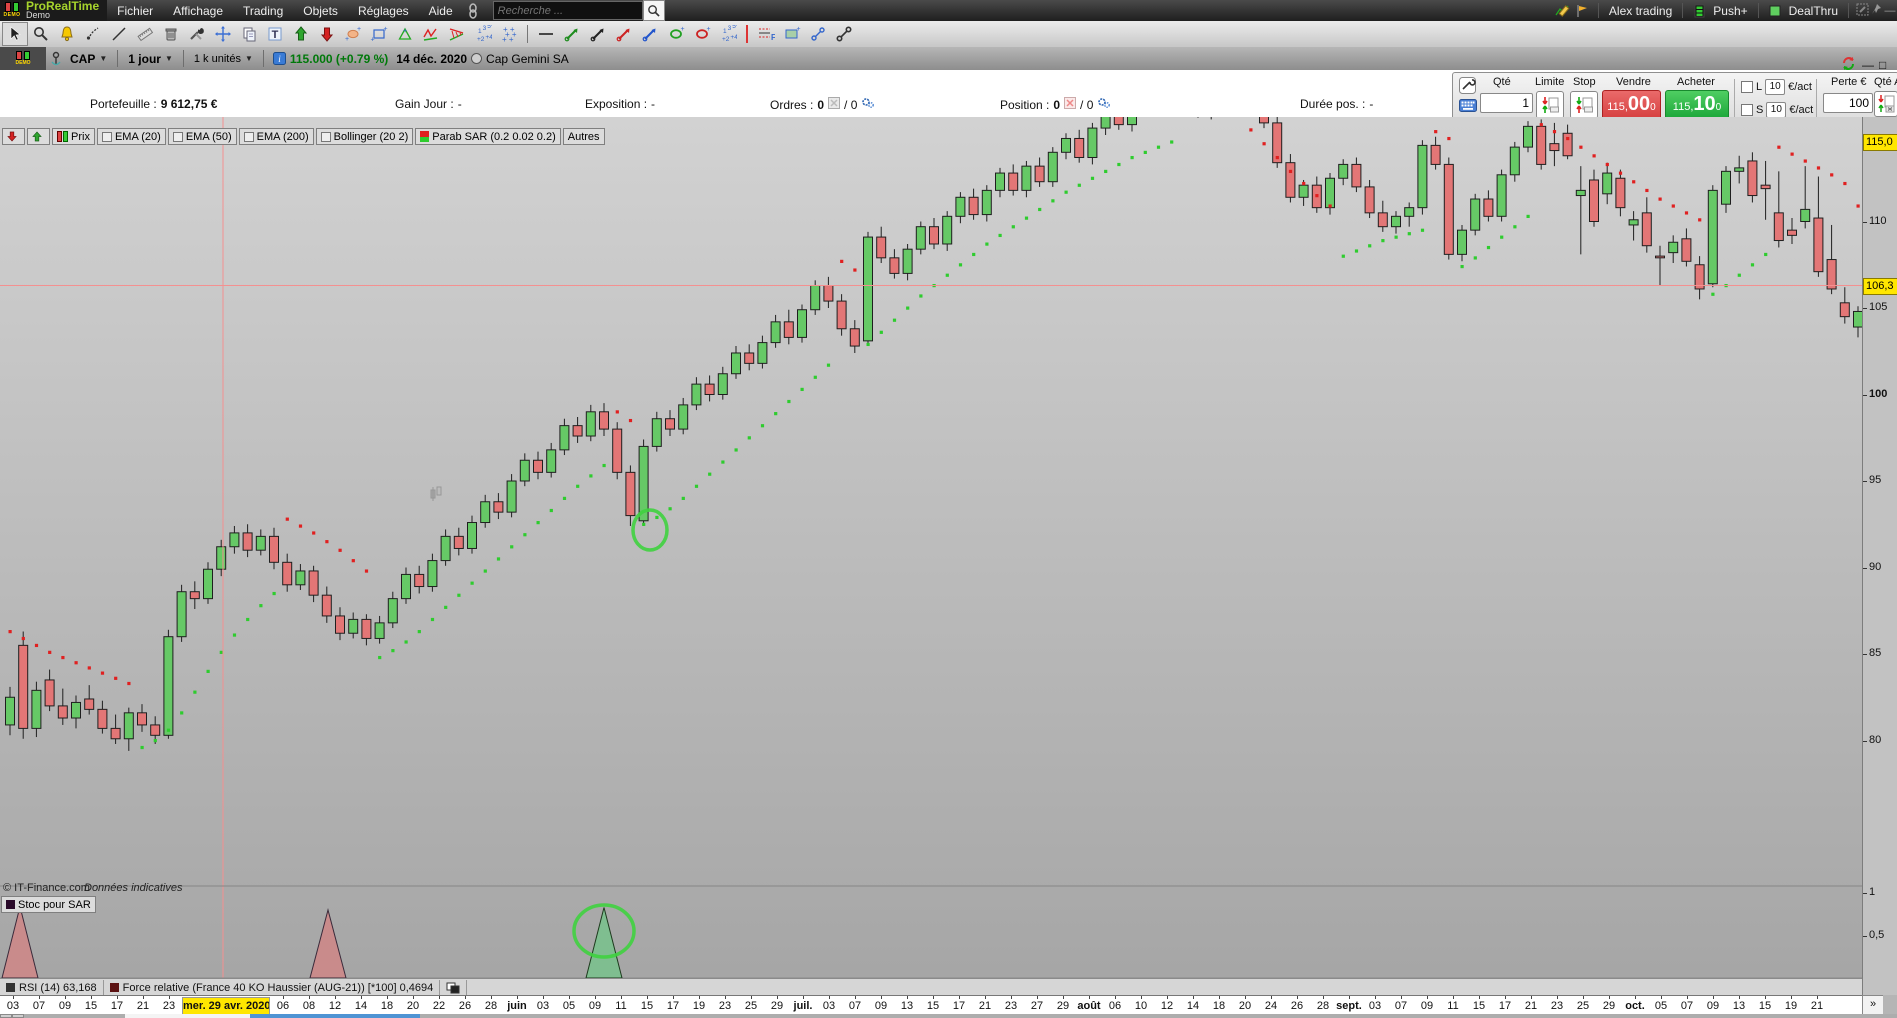 Image resolution: width=1897 pixels, height=1018 pixels. Describe the element at coordinates (405, 34) in the screenshot. I see `triangle-tool-icon: +` at that location.